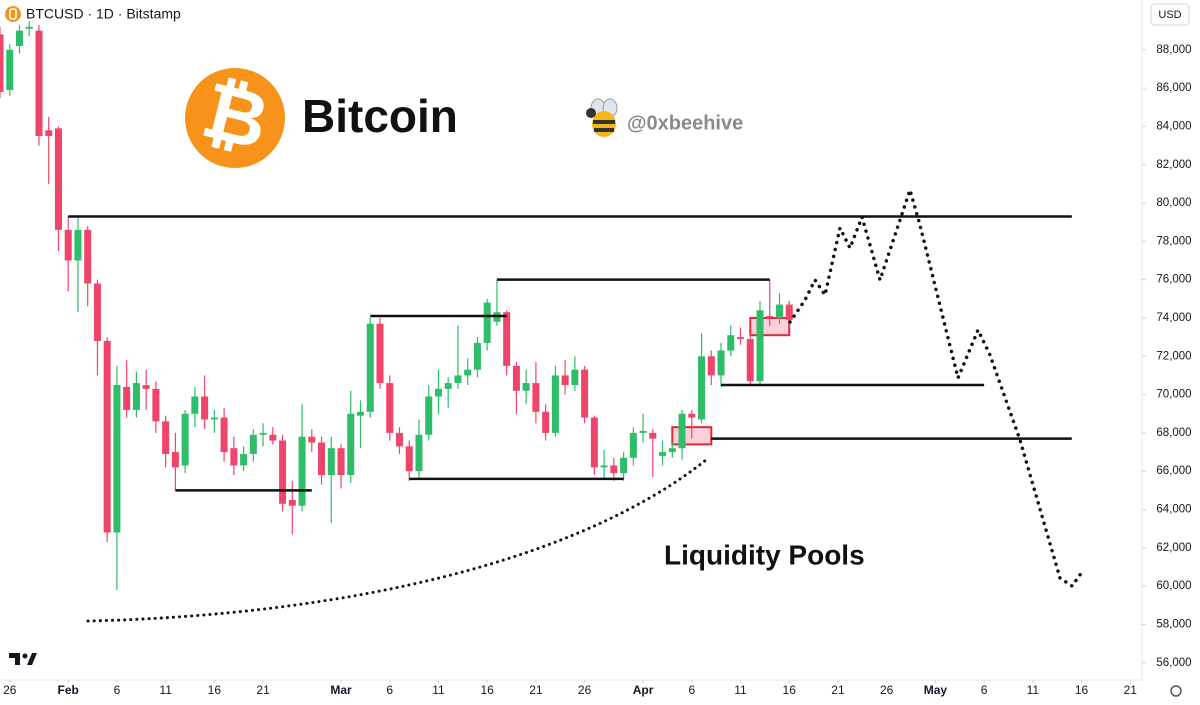 The height and width of the screenshot is (705, 1200). I want to click on currency-label: USD, so click(1169, 15).